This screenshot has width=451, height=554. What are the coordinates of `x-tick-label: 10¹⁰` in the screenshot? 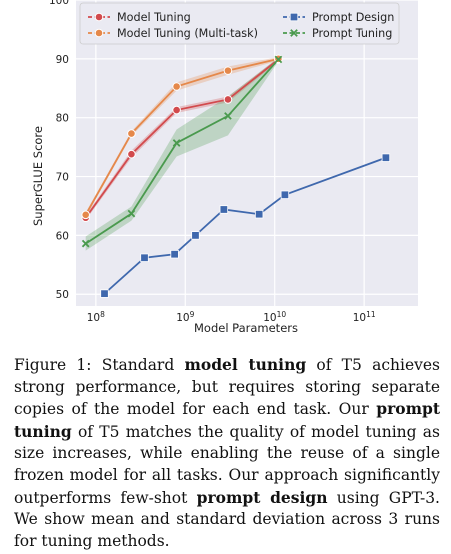 It's located at (274, 317).